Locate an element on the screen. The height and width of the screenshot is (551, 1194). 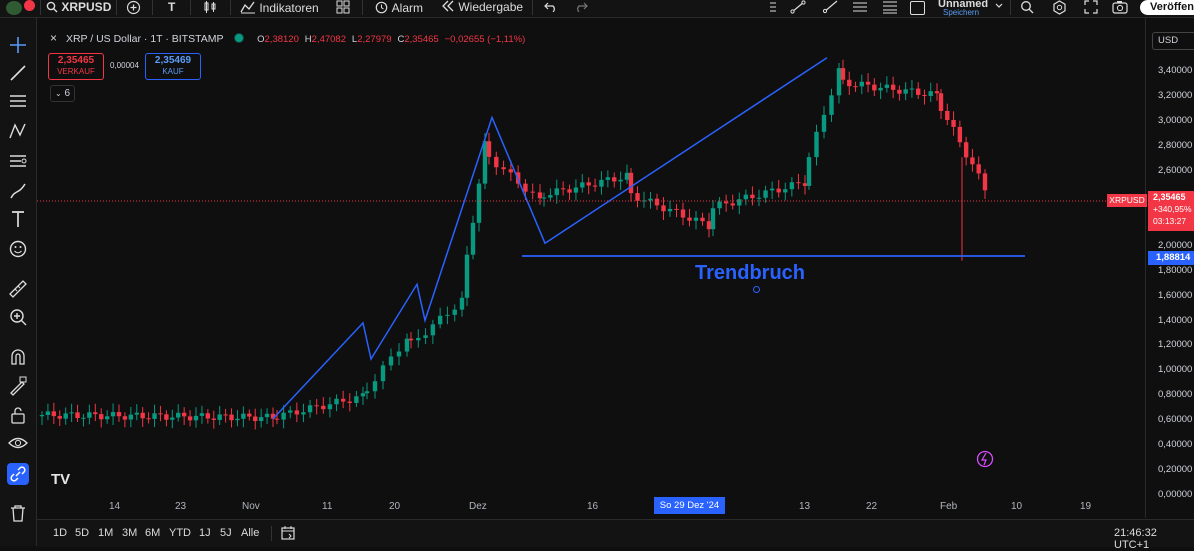
zoom-in-icon is located at coordinates (18, 317).